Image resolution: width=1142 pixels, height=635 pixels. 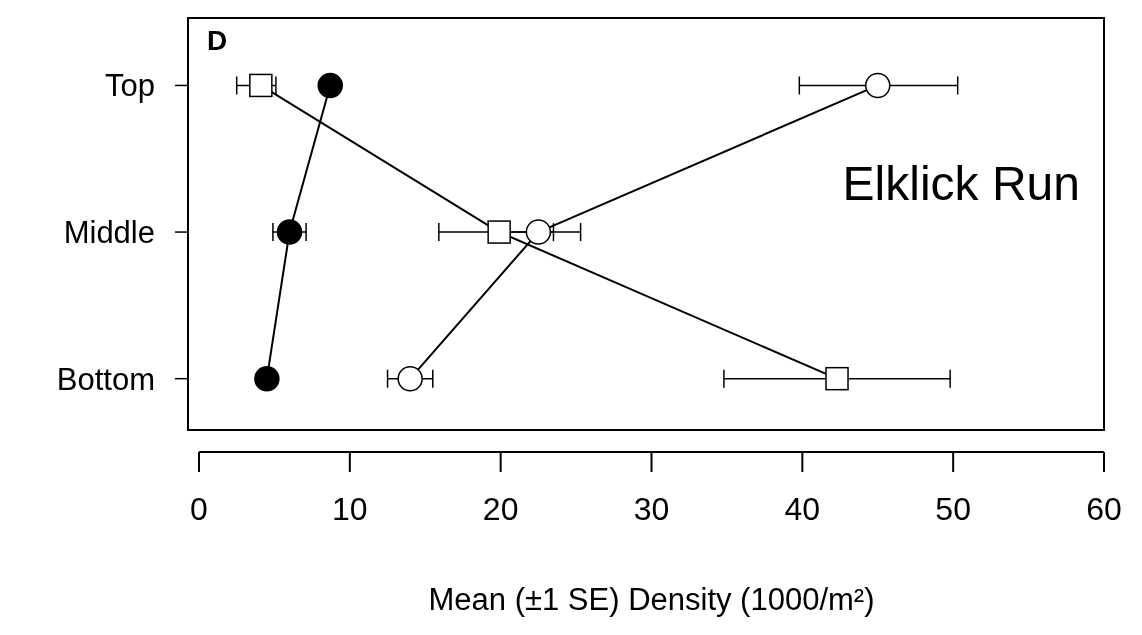 I want to click on x-axis-title: Mean (±1 SE) Density (1000/m²), so click(x=651, y=599).